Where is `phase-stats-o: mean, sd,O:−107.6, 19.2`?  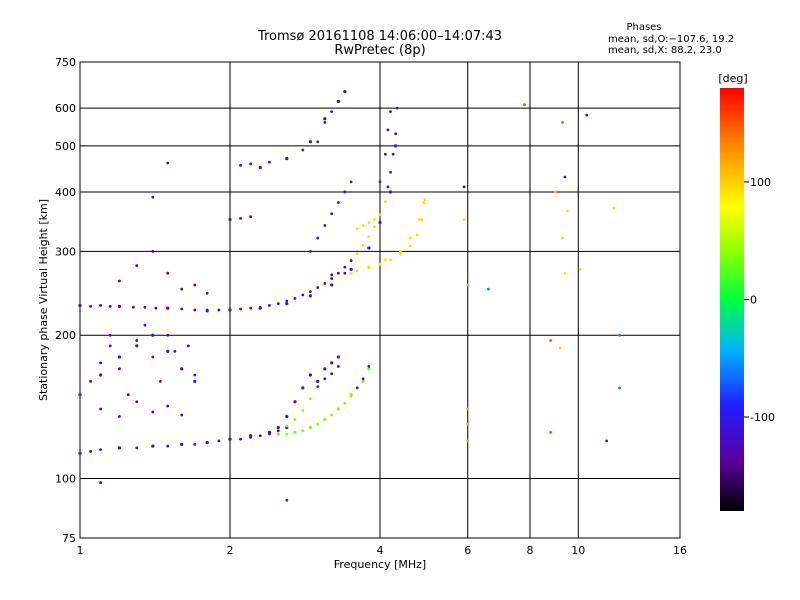
phase-stats-o: mean, sd,O:−107.6, 19.2 is located at coordinates (671, 39).